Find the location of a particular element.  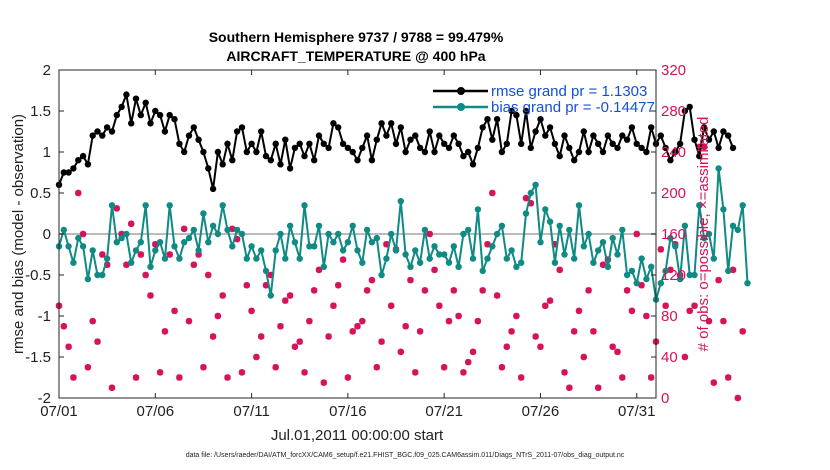

legend-rmse-label: rmse grand pr = 1.1303 is located at coordinates (569, 91).